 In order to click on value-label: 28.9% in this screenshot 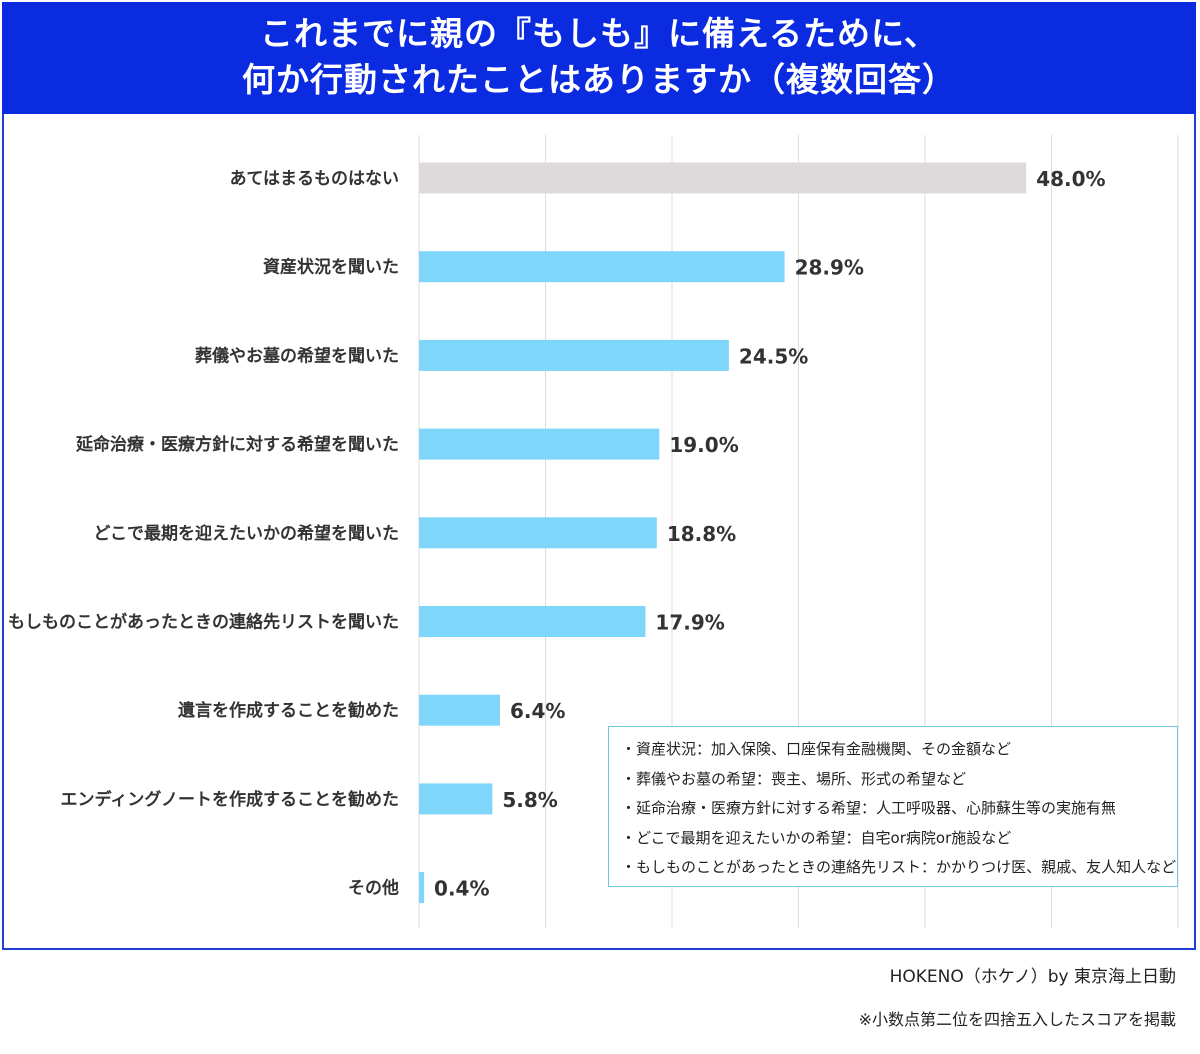, I will do `click(829, 268)`.